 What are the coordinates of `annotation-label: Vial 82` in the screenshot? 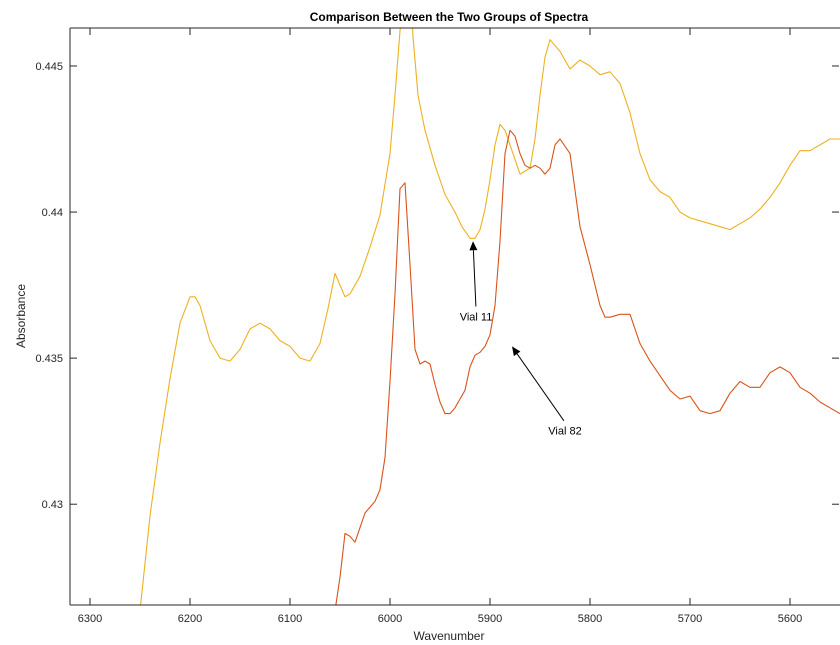 It's located at (564, 431).